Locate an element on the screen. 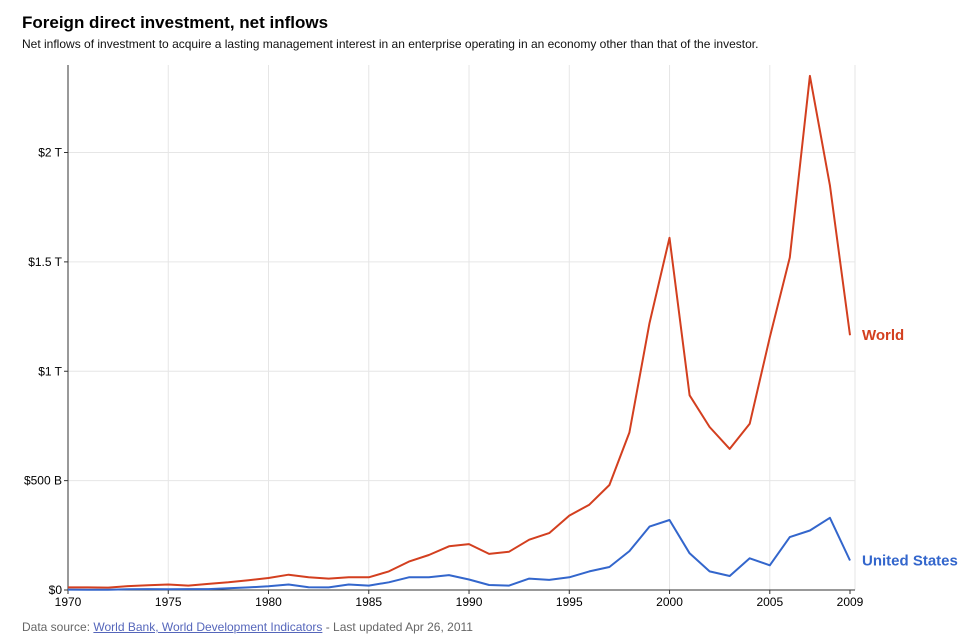 Image resolution: width=973 pixels, height=640 pixels. series-label-united-states: United States is located at coordinates (910, 560).